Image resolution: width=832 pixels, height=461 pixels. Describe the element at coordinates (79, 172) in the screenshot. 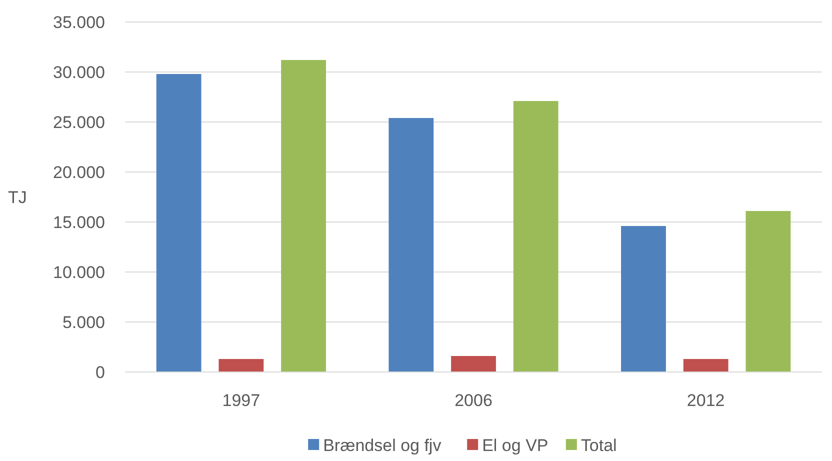

I see `y-tick-label: 20.000` at that location.